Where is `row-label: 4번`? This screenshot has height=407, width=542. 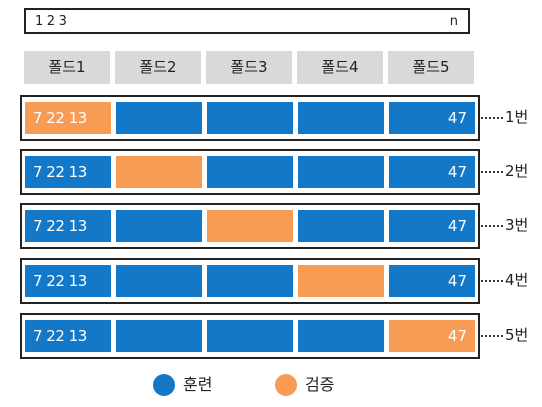
row-label: 4번 is located at coordinates (517, 280).